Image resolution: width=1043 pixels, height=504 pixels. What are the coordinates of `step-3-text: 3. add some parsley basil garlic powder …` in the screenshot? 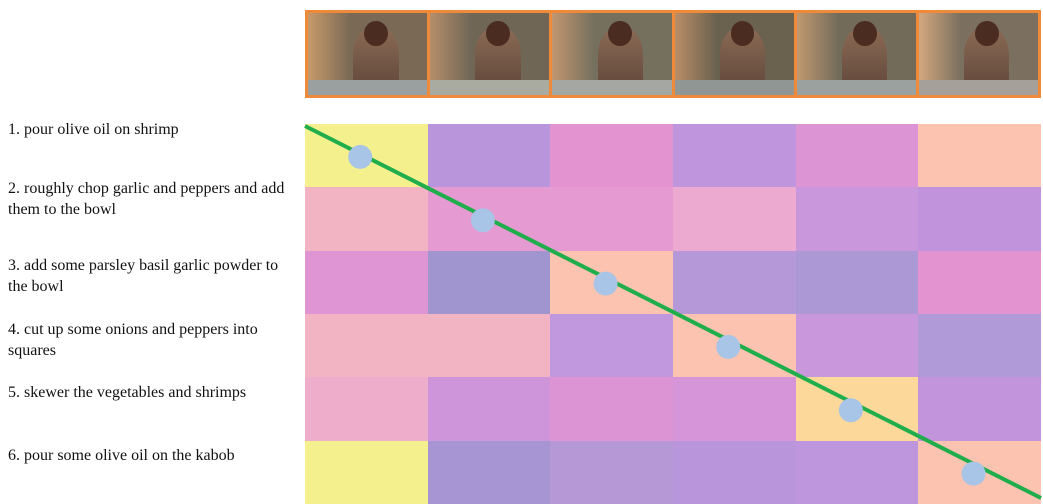 It's located at (143, 276).